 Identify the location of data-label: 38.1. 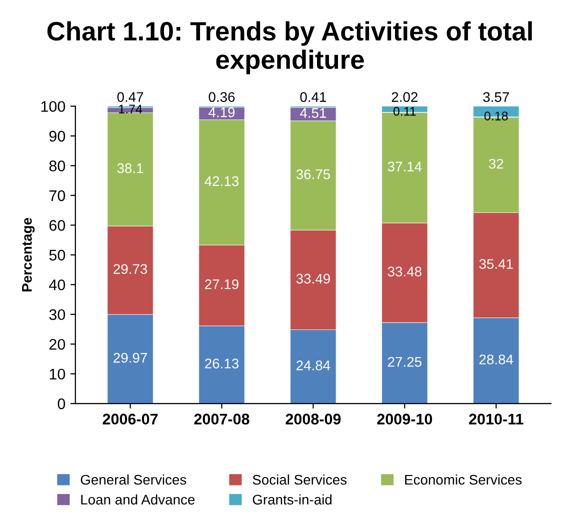
(130, 168).